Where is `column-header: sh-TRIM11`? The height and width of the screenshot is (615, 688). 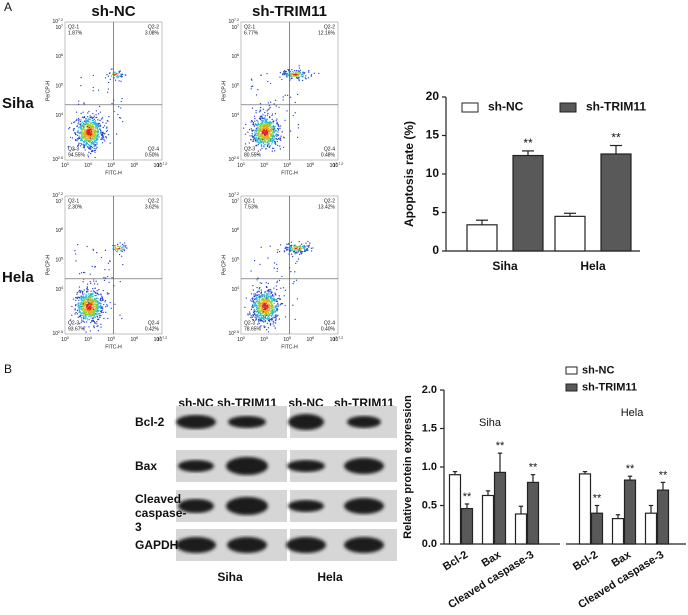
column-header: sh-TRIM11 is located at coordinates (289, 11).